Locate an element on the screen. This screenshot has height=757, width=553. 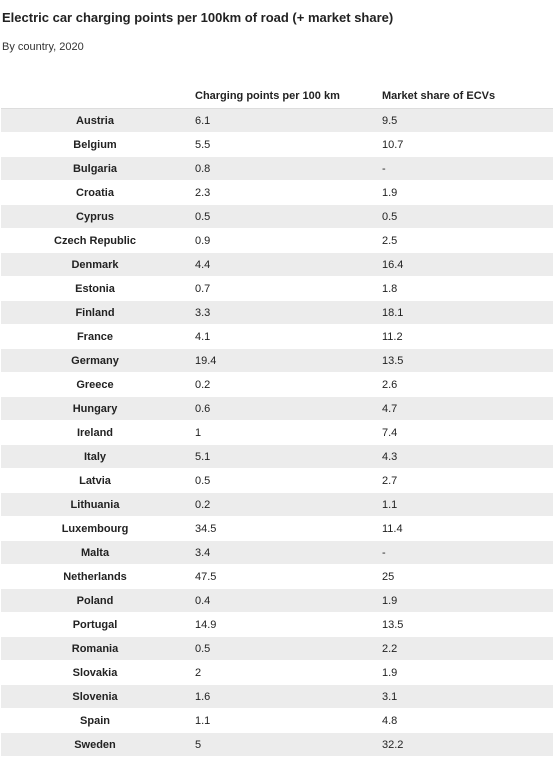
table-row: Netherlands 47.5 25 is located at coordinates (277, 576).